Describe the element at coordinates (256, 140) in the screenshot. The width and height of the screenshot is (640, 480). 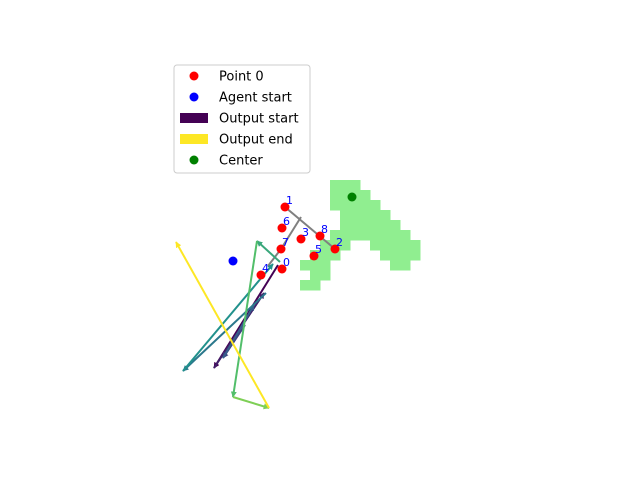
I see `legend-label: Output end` at that location.